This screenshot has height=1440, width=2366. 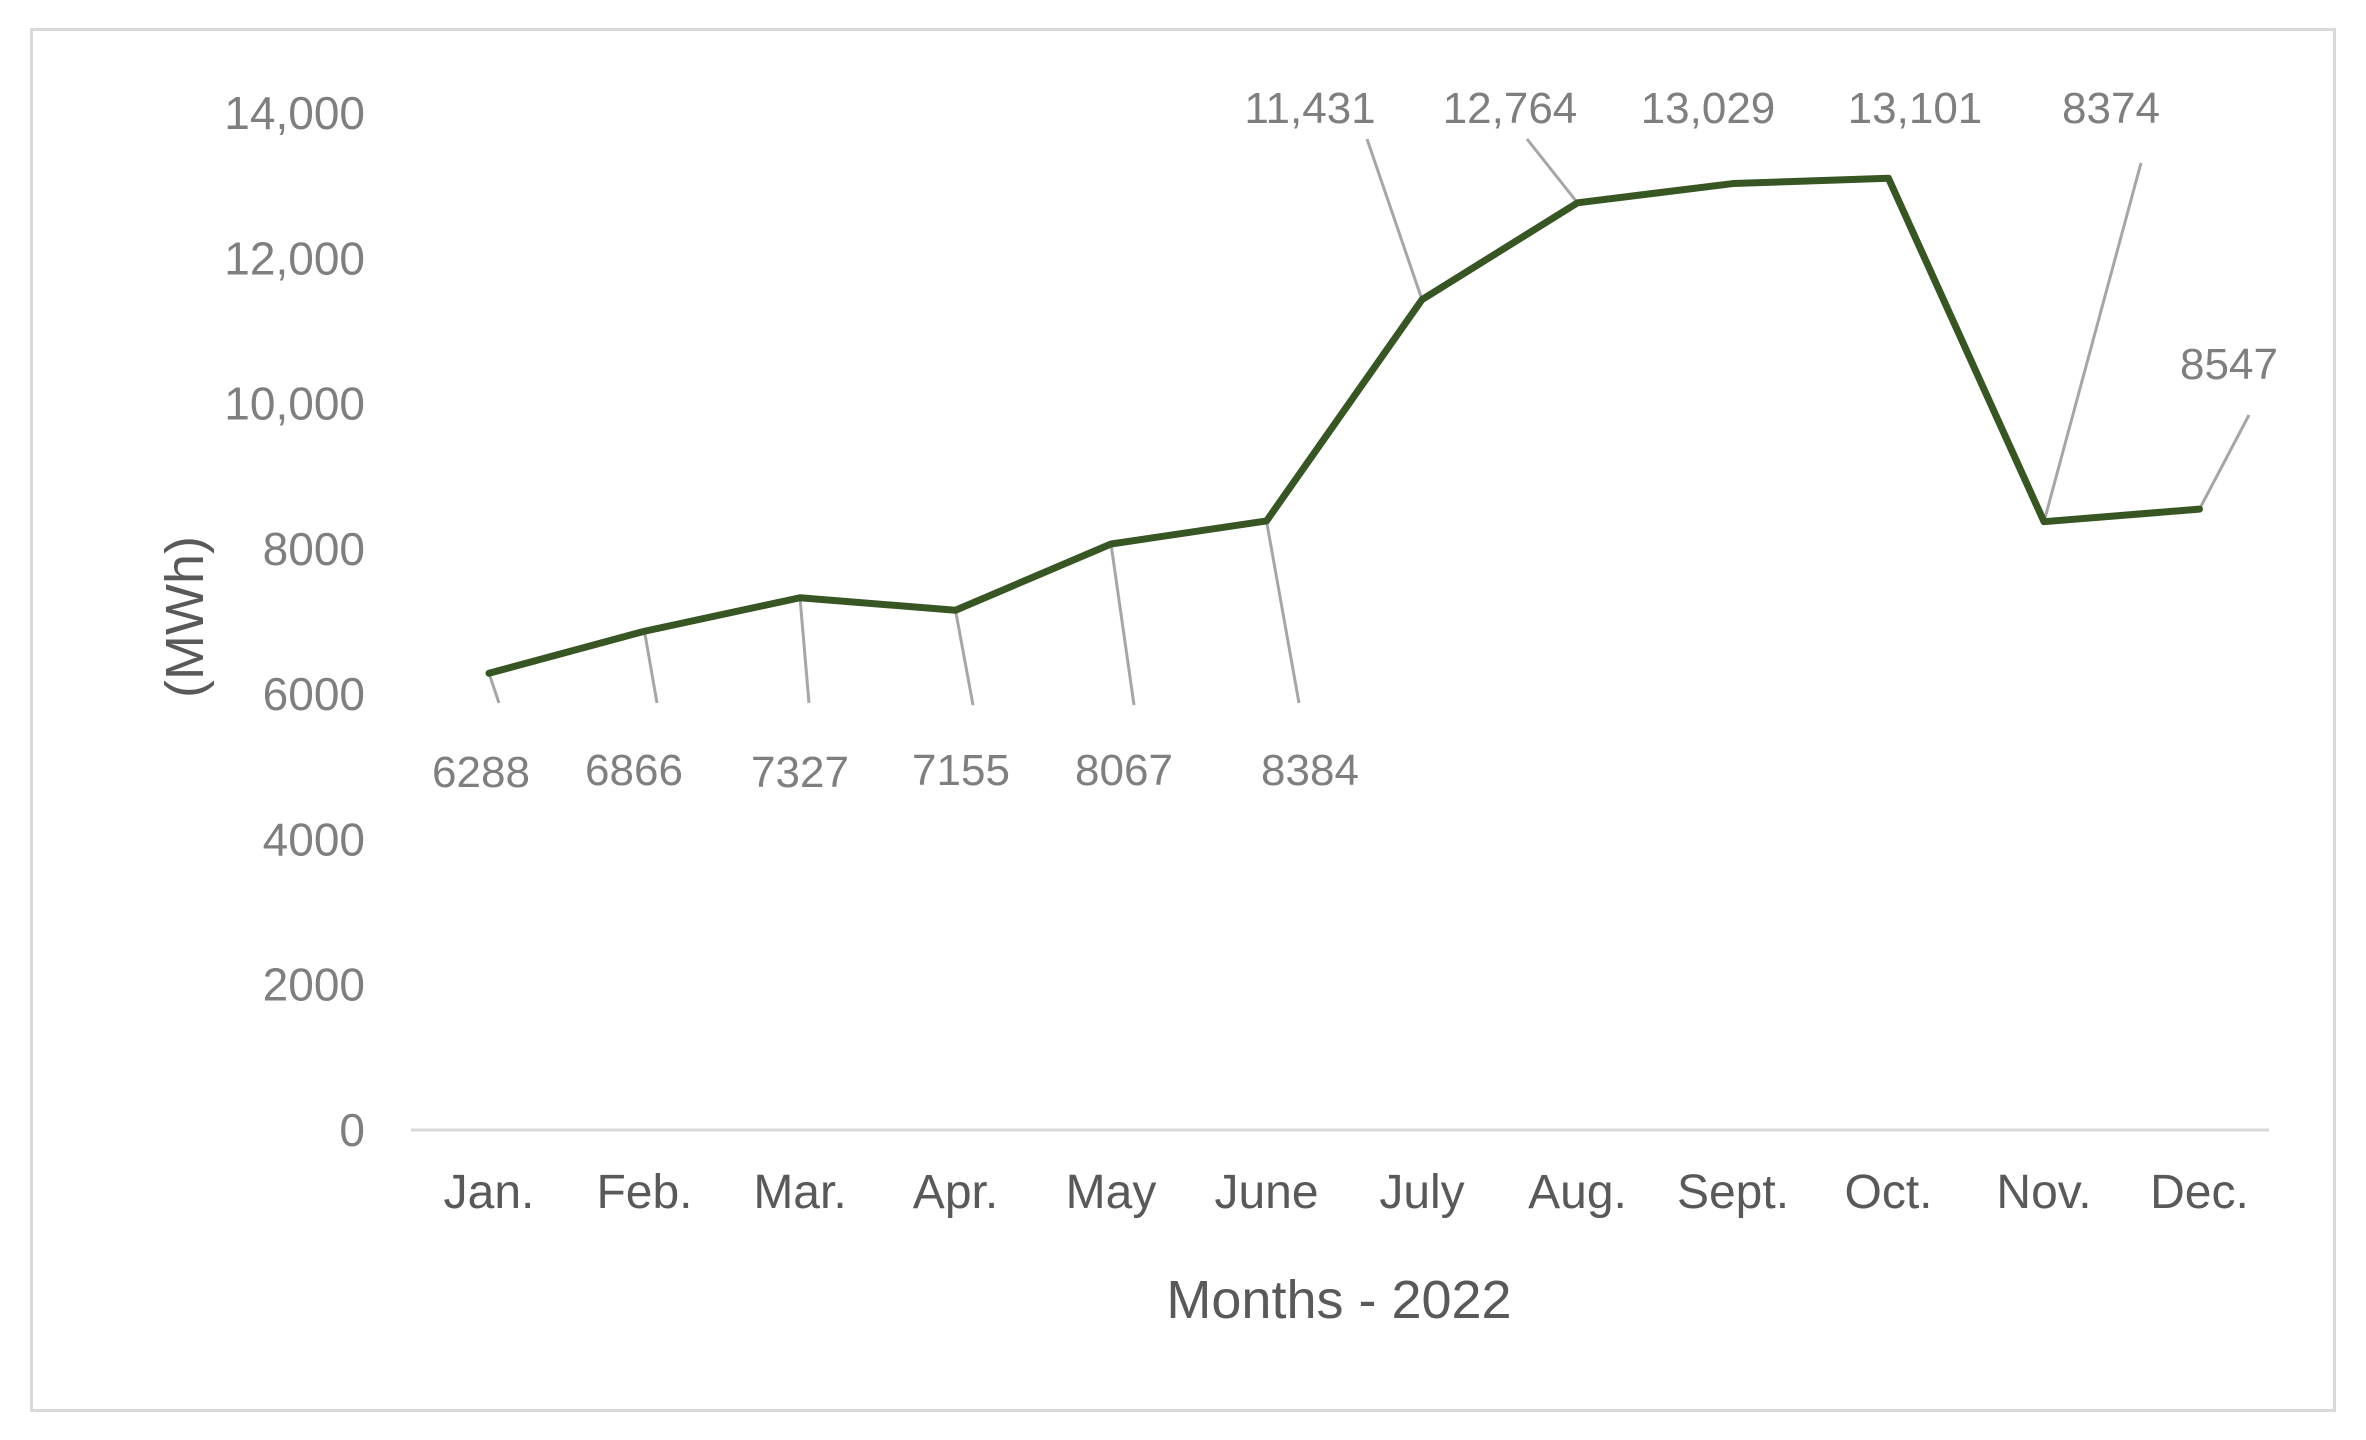 What do you see at coordinates (1338, 1300) in the screenshot?
I see `x-axis-title: Months - 2022` at bounding box center [1338, 1300].